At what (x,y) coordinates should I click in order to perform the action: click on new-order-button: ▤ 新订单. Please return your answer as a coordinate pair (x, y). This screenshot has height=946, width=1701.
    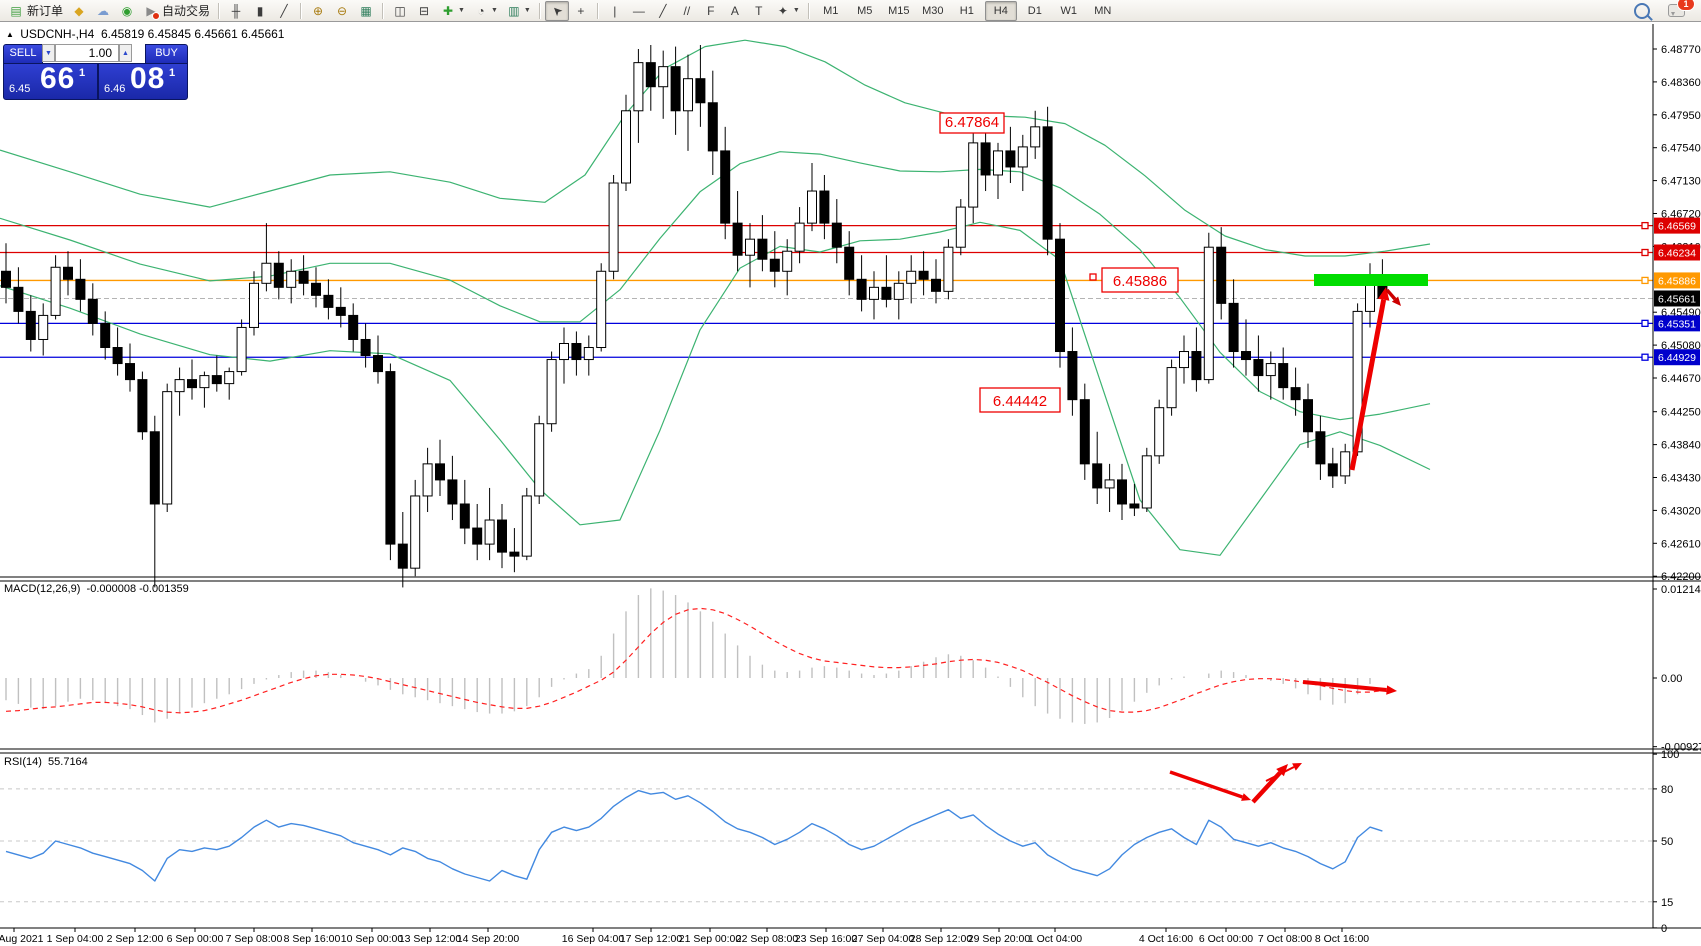
    Looking at the image, I should click on (35, 11).